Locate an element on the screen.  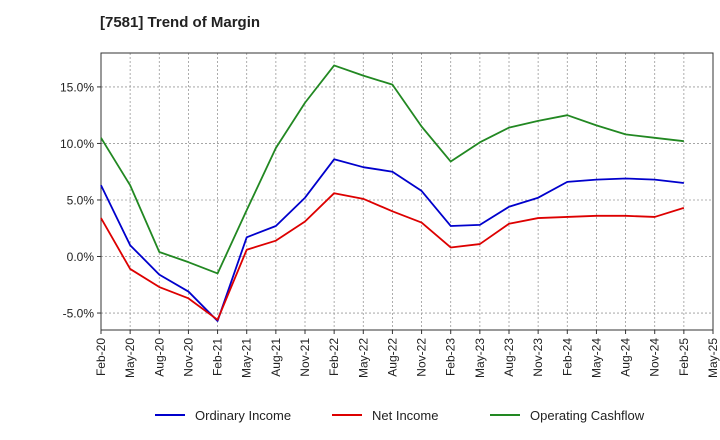
y-tick-label: 10.0% is located at coordinates (77, 144).